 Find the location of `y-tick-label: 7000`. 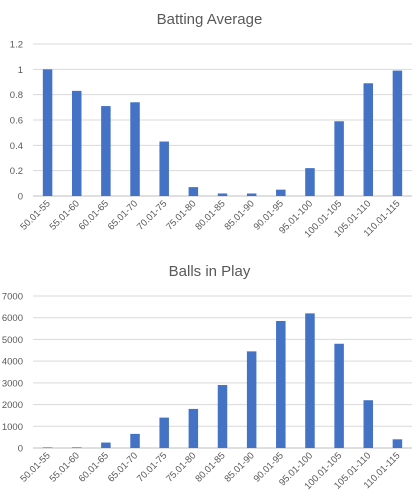

y-tick-label: 7000 is located at coordinates (12, 297).